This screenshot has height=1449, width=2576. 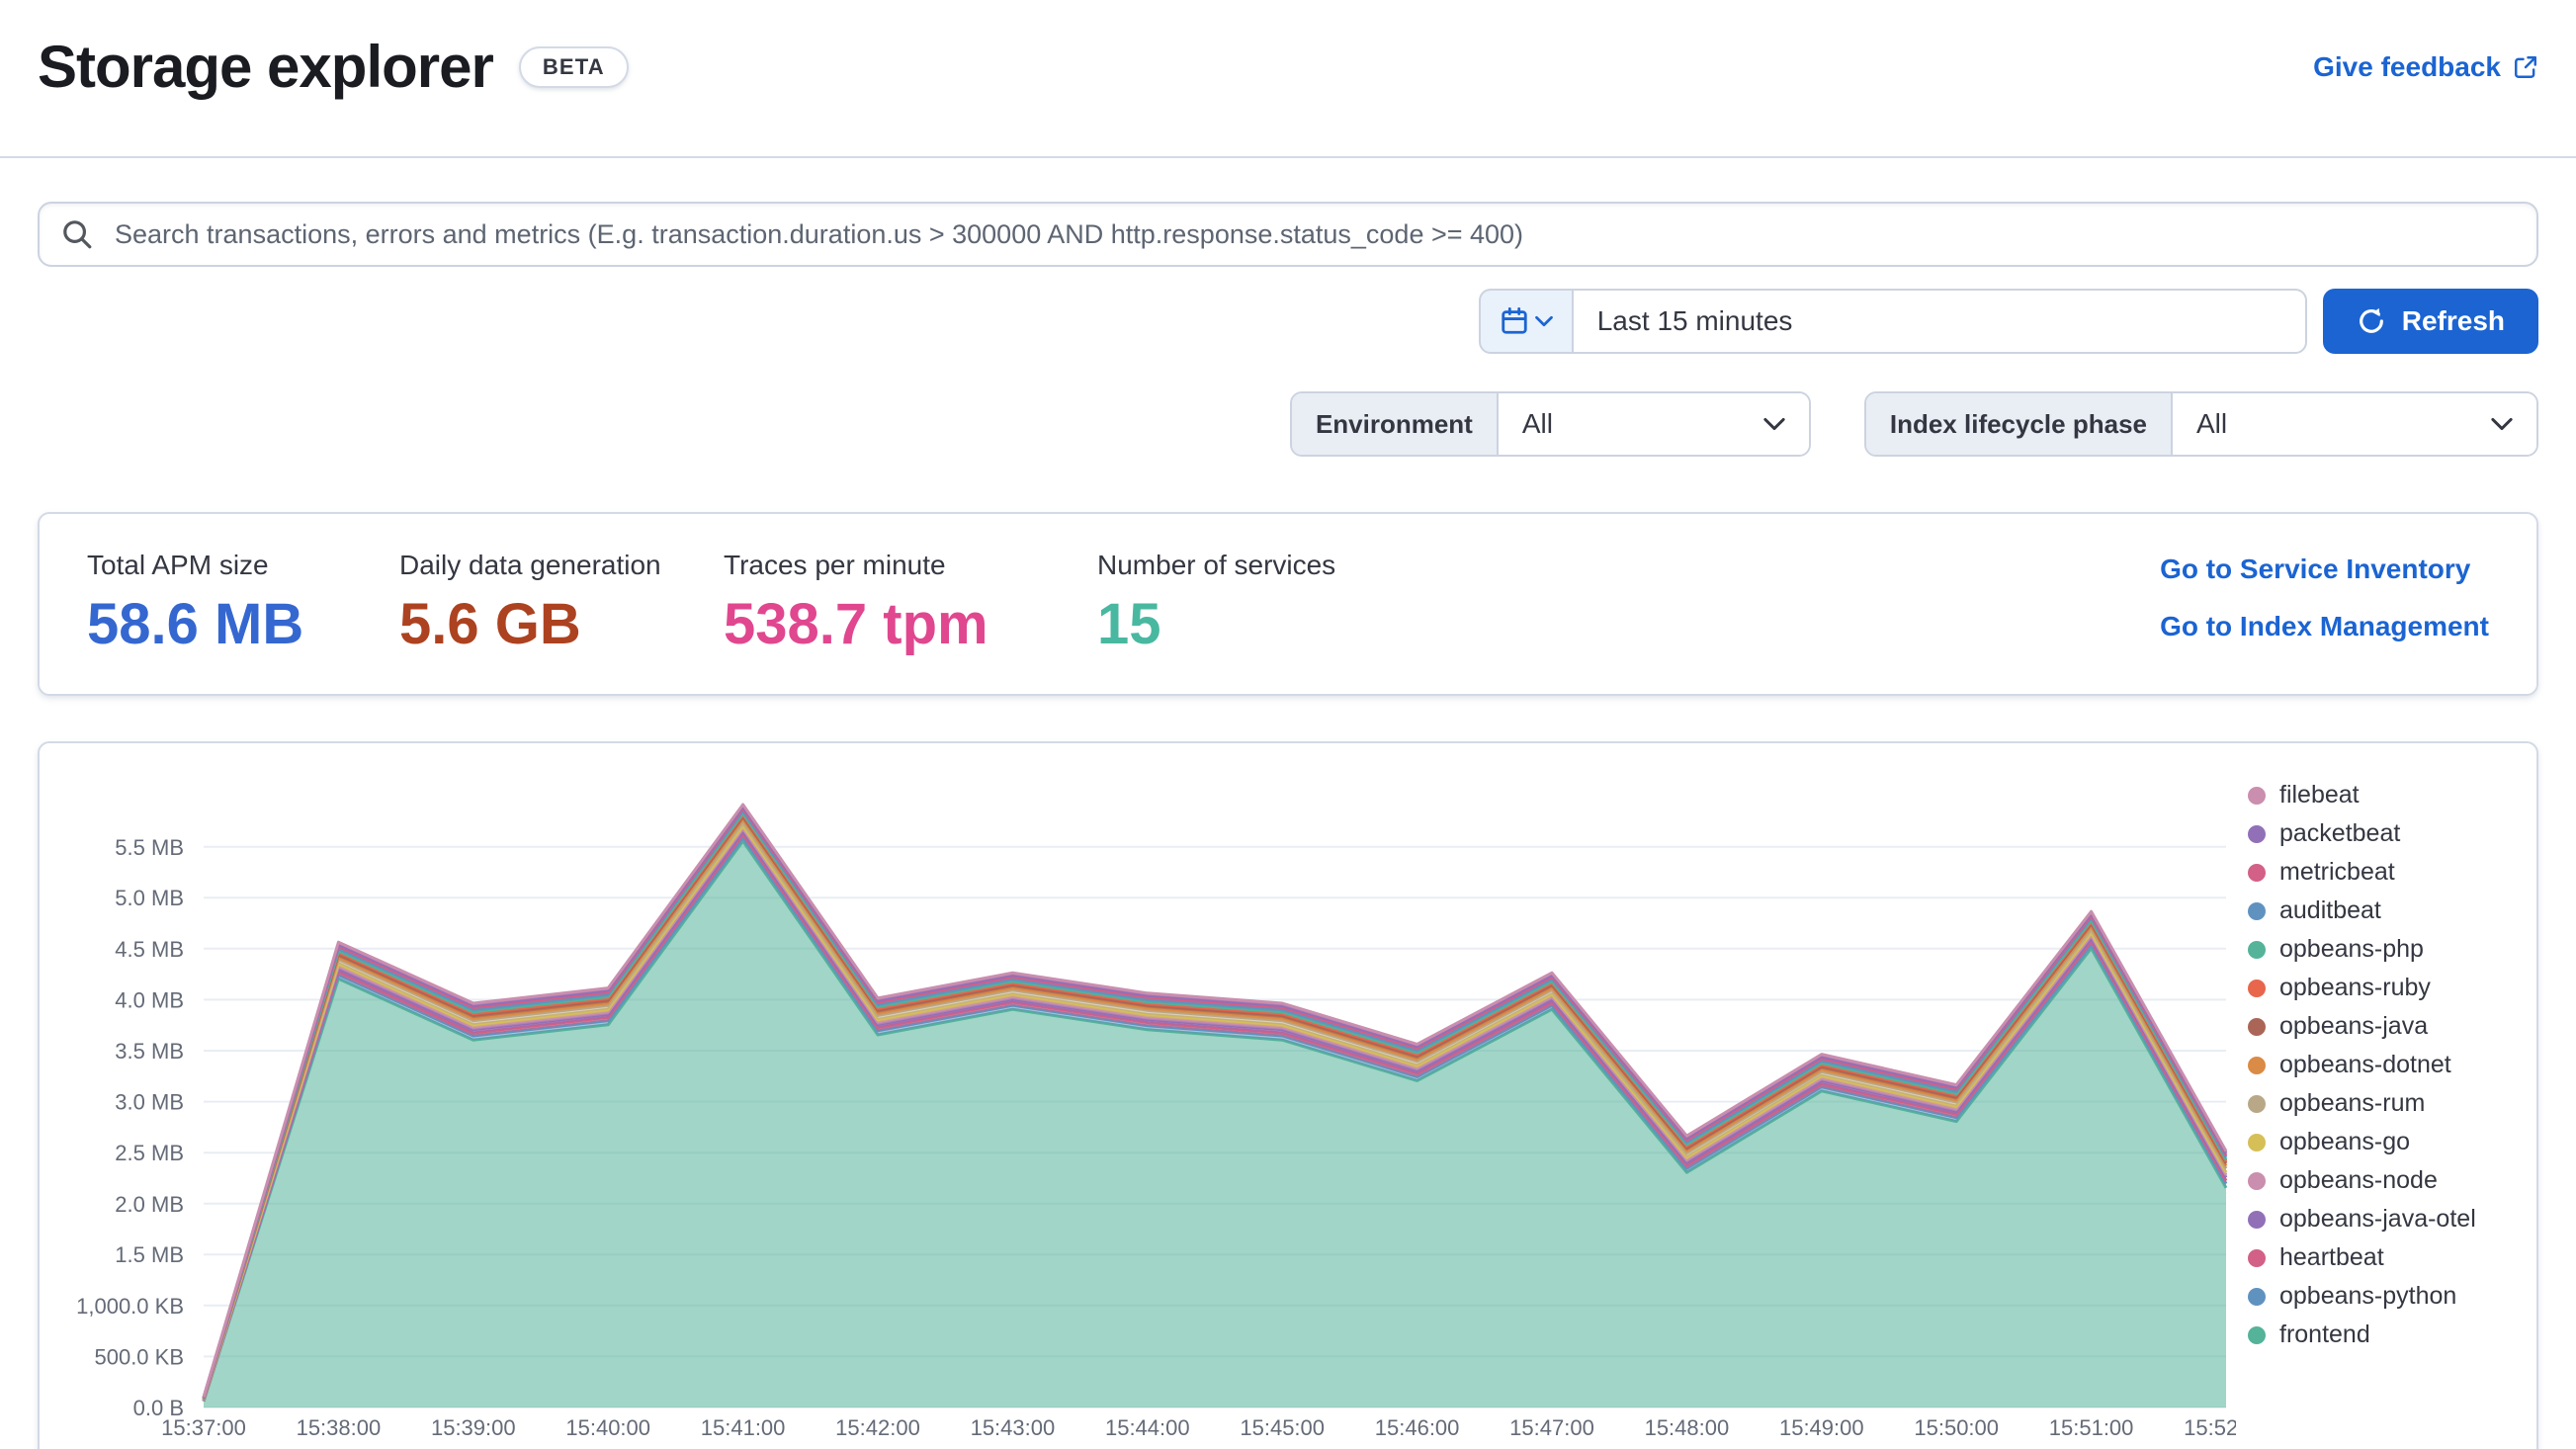 What do you see at coordinates (2340, 833) in the screenshot?
I see `legend-label: packetbeat` at bounding box center [2340, 833].